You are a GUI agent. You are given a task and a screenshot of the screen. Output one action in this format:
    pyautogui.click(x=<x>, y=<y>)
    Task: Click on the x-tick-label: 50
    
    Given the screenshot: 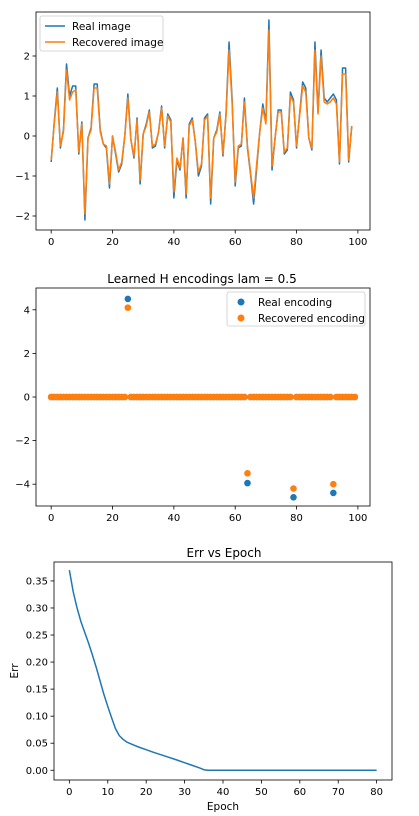 What is the action you would take?
    pyautogui.click(x=261, y=792)
    